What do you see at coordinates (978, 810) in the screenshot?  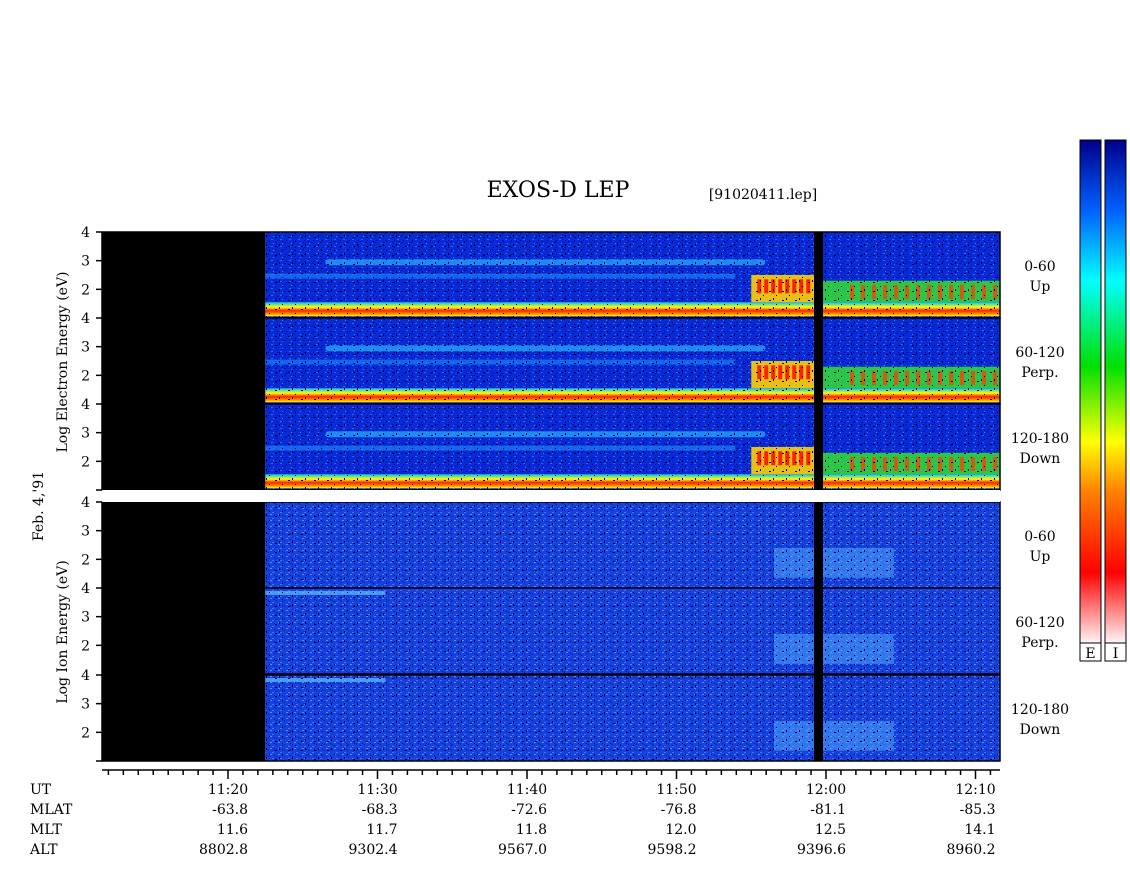 I see `orbit-value: -85.3` at bounding box center [978, 810].